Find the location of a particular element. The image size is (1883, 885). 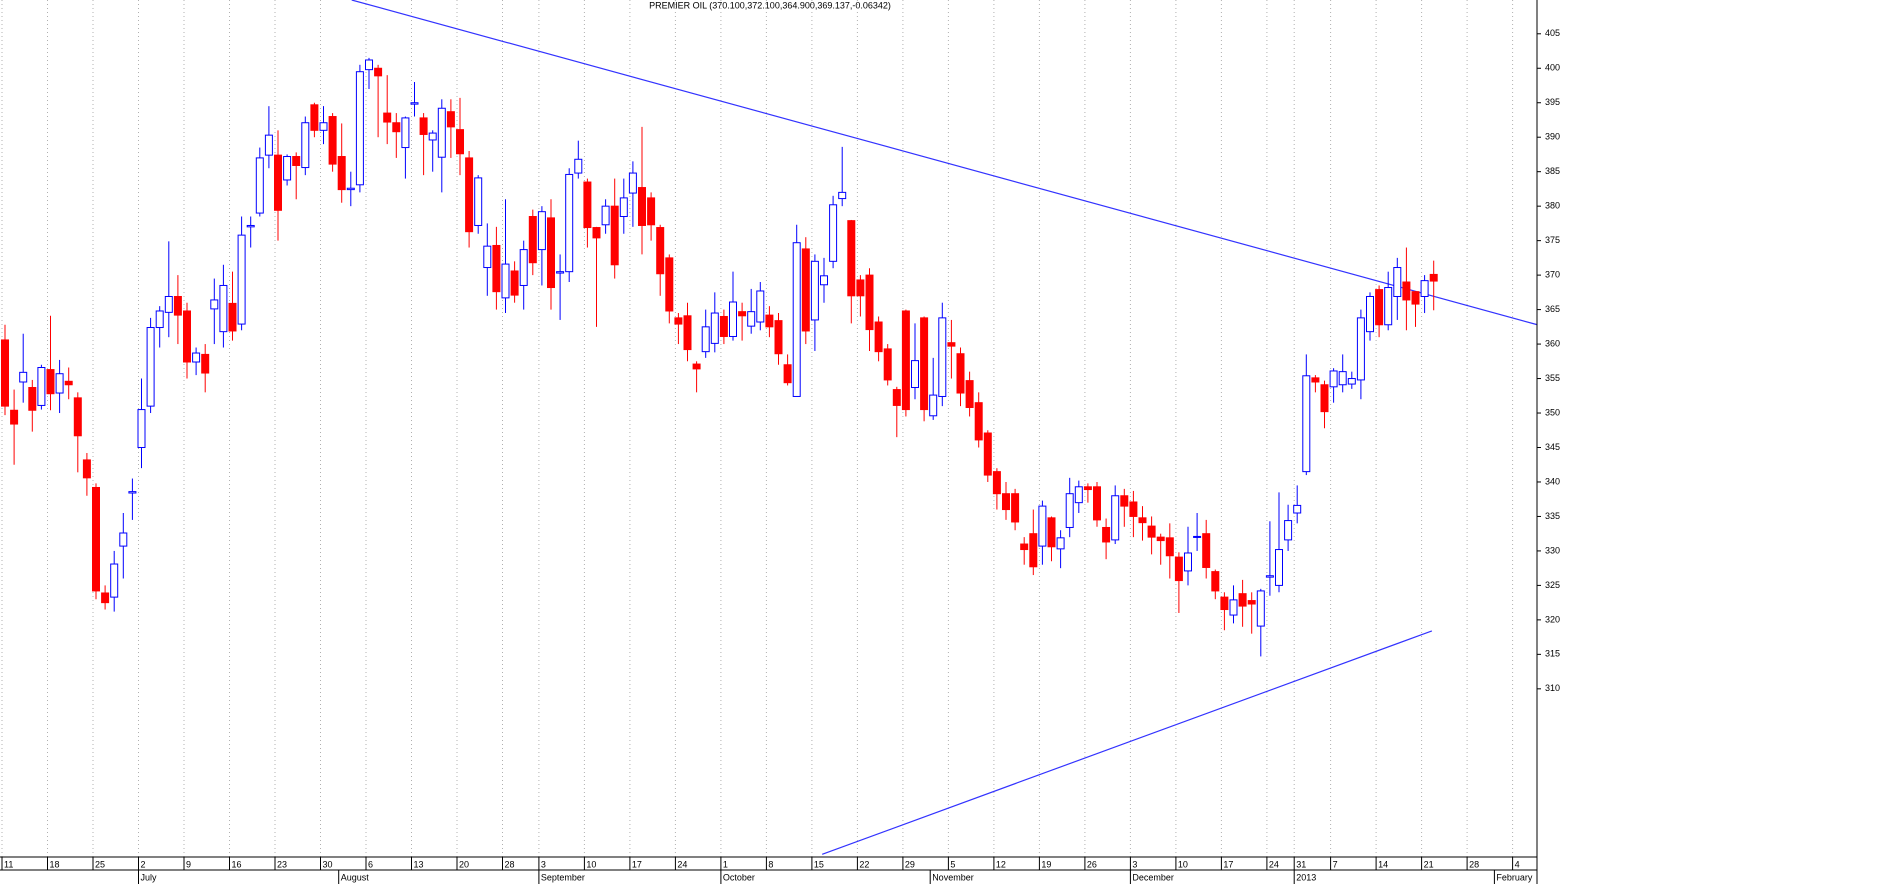

x-tick-label: 17 is located at coordinates (637, 864).